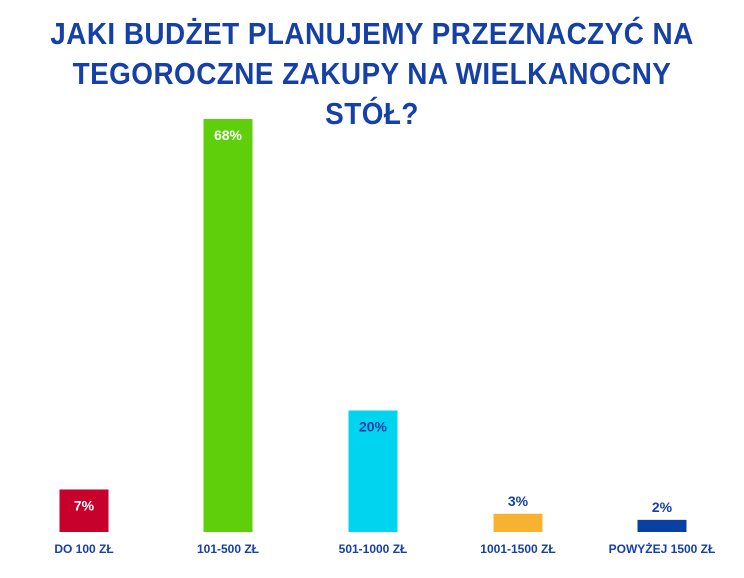  What do you see at coordinates (517, 549) in the screenshot?
I see `category-label-4: 1001-1500 ZŁ` at bounding box center [517, 549].